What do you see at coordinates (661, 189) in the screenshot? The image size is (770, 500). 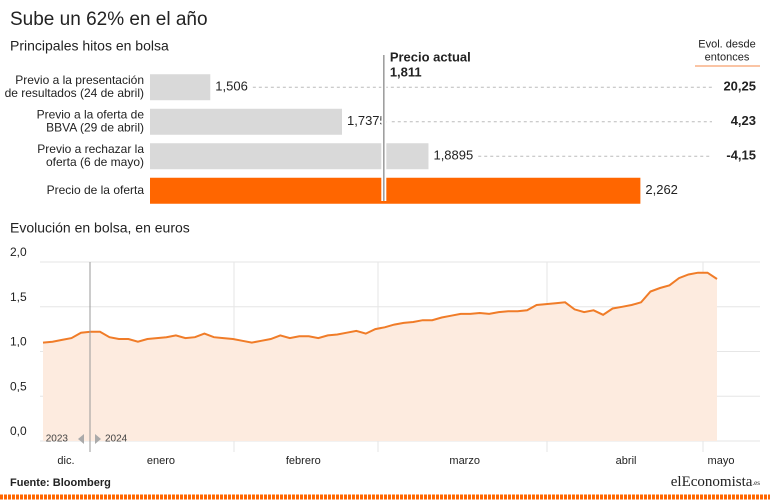 I see `value-label: 2,262` at bounding box center [661, 189].